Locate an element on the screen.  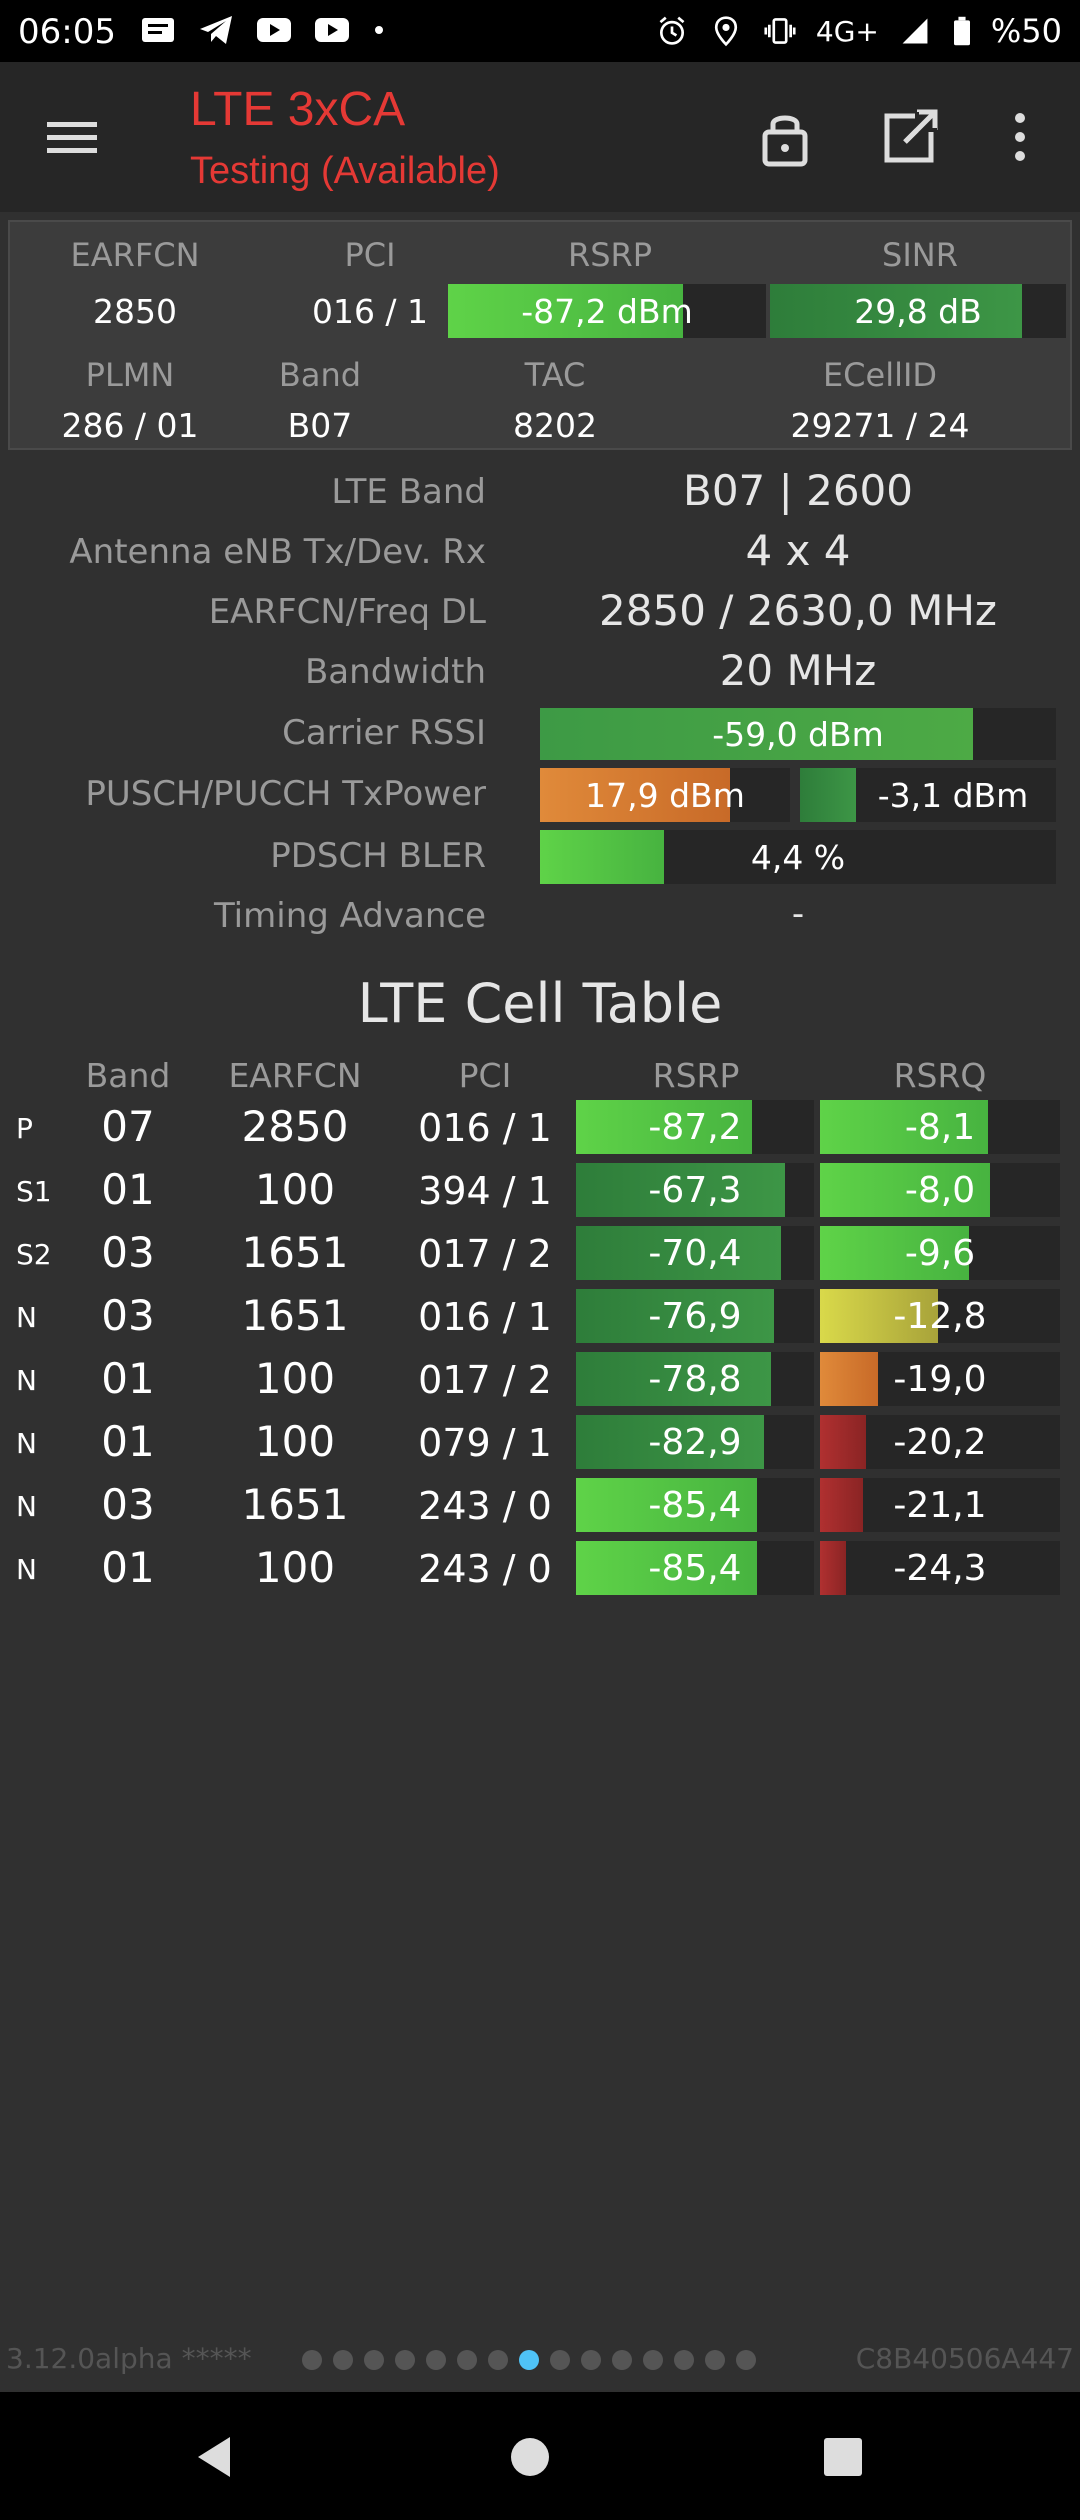
carrier-rssi-value: -59,0 dBm is located at coordinates (798, 734).